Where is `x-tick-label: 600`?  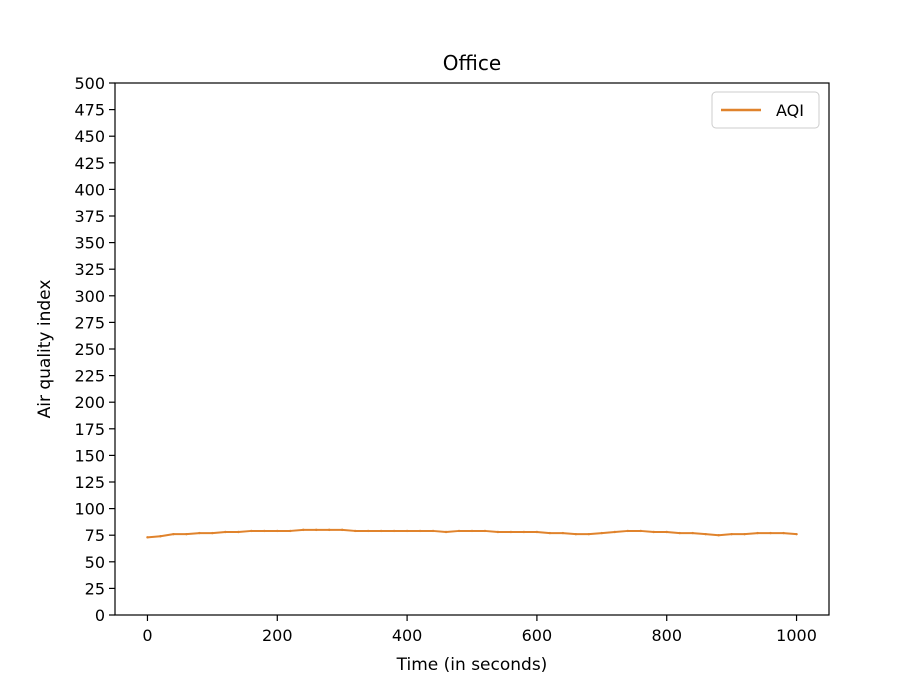 x-tick-label: 600 is located at coordinates (537, 635).